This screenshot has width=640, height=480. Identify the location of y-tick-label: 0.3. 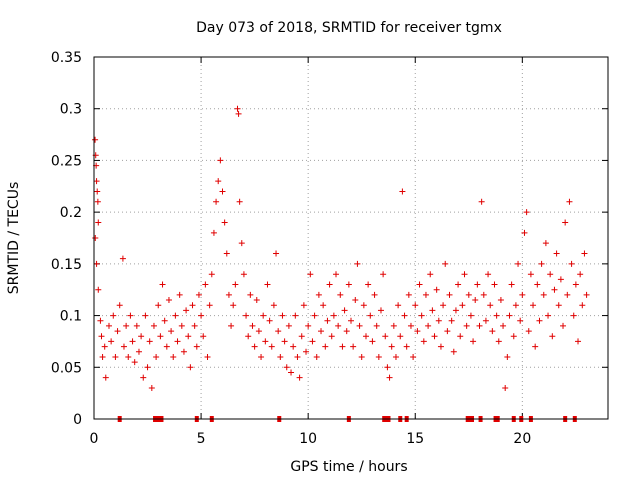
(71, 110).